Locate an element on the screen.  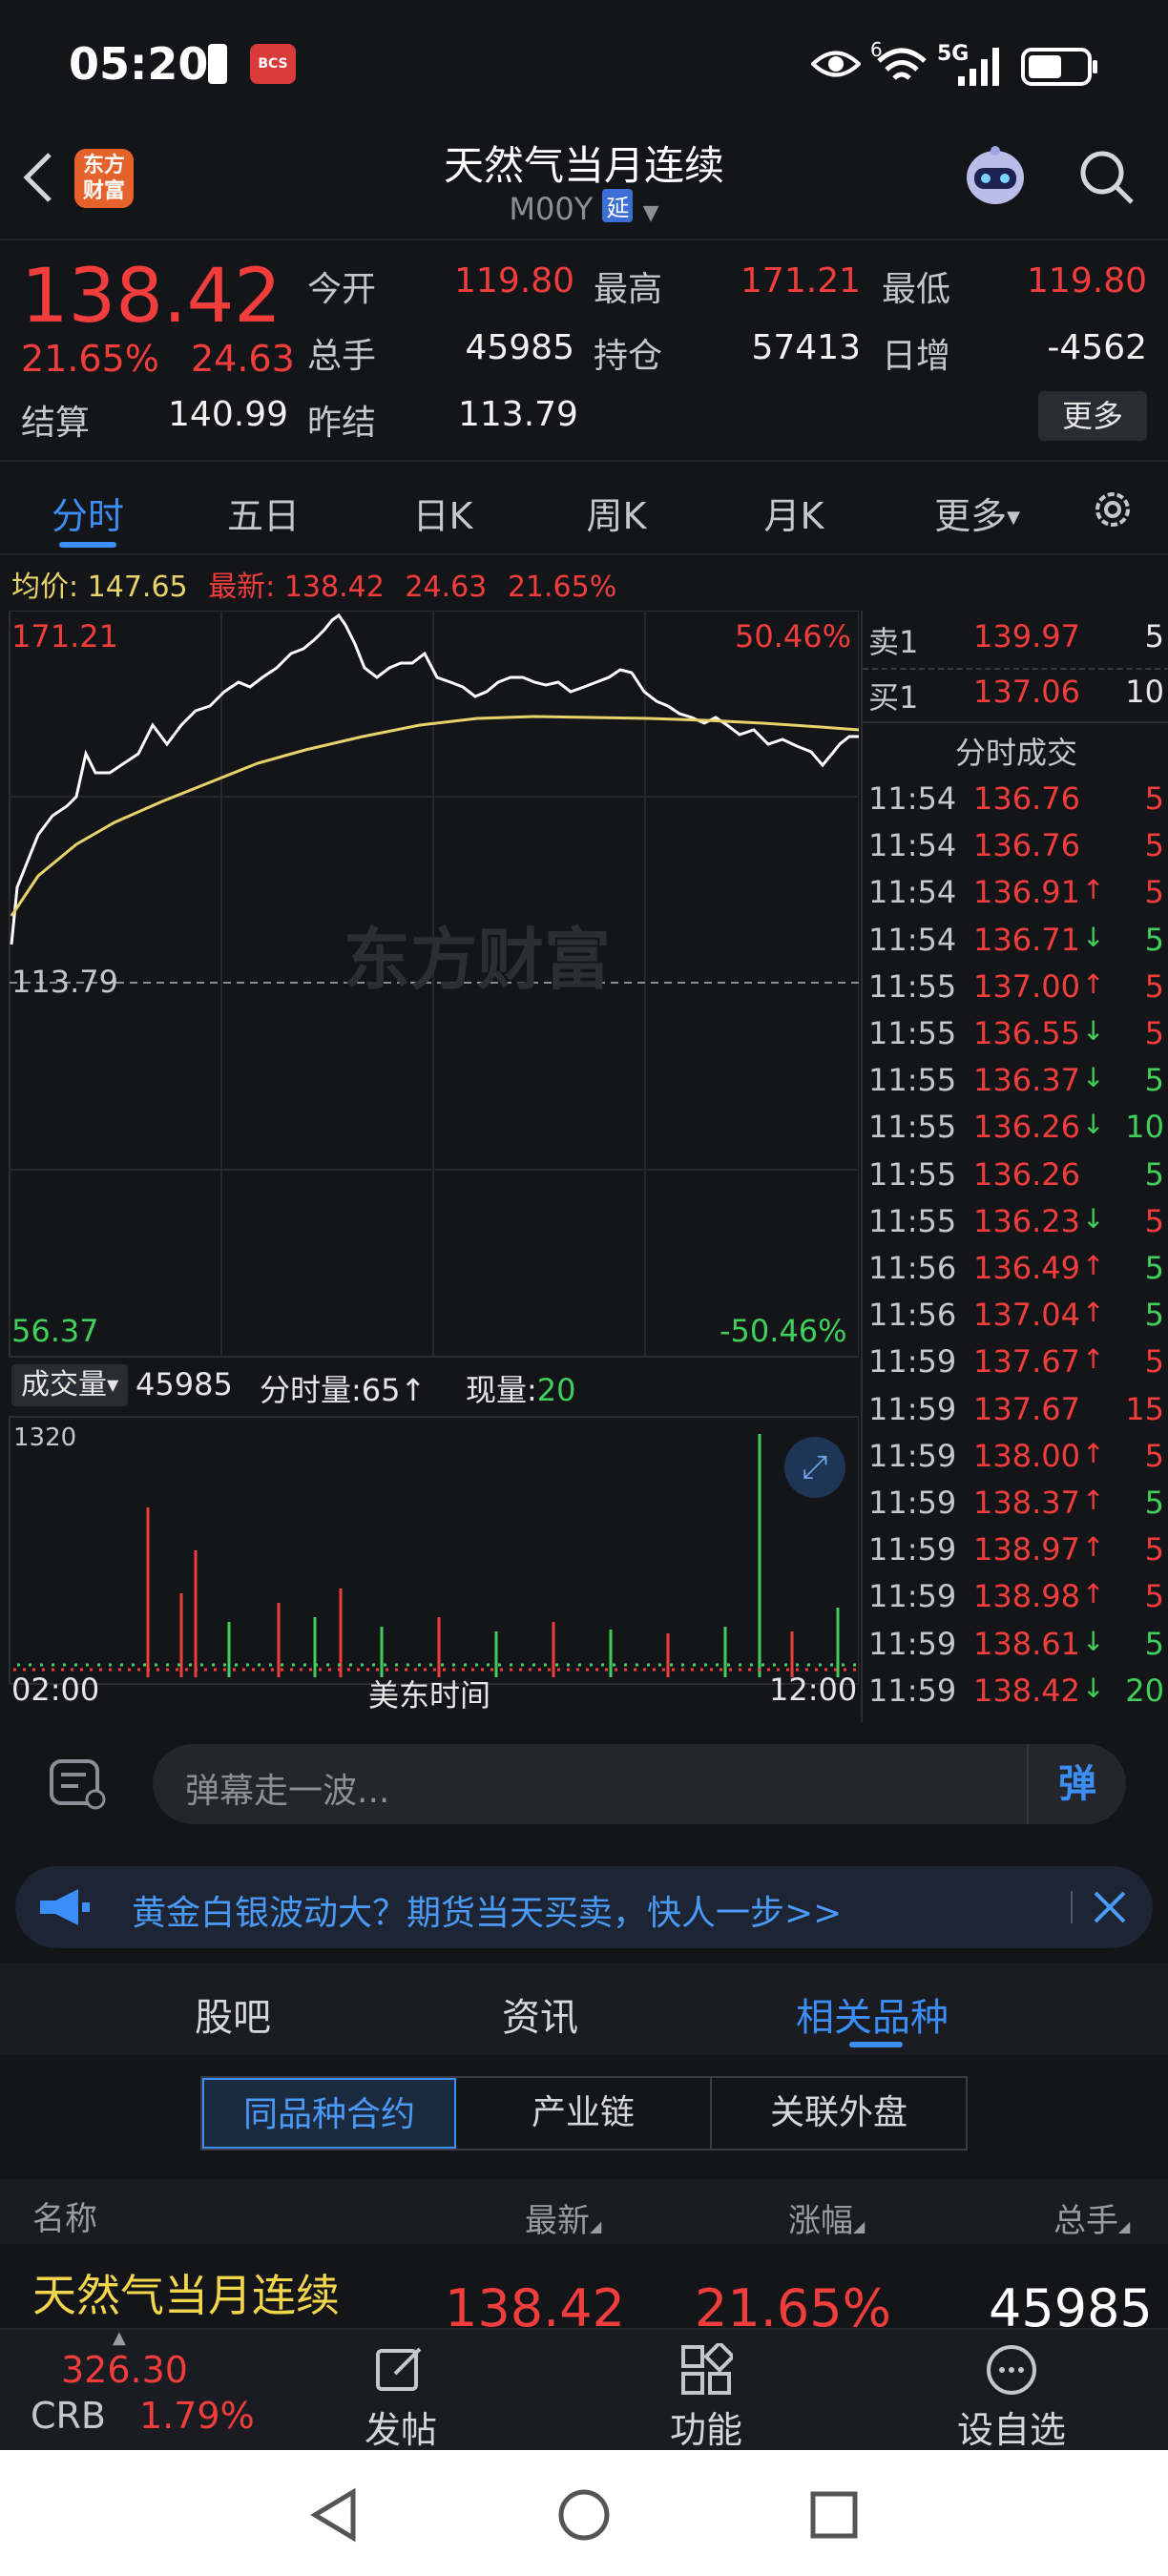
col-volume: 总手◢ is located at coordinates (1091, 2217).